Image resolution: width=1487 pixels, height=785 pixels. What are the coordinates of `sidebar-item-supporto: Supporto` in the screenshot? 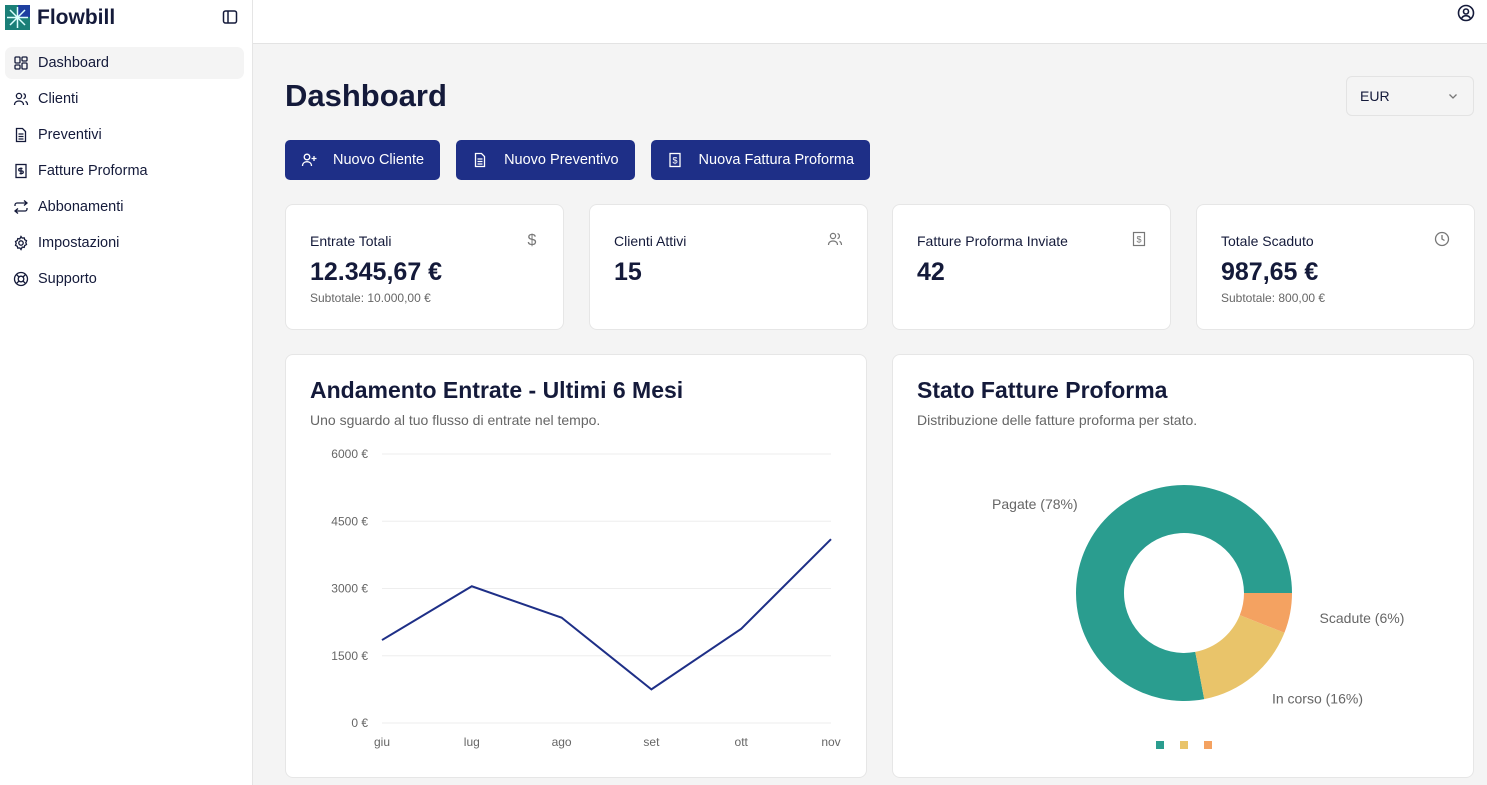 It's located at (124, 279).